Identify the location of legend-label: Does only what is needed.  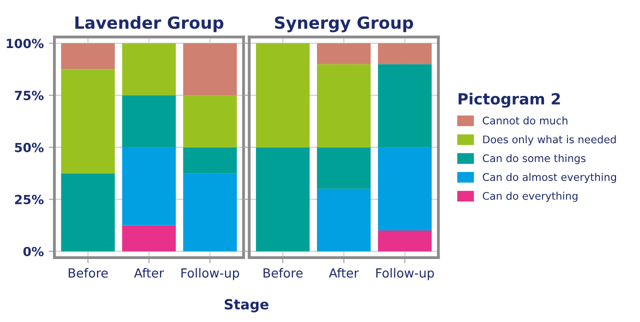
(549, 140).